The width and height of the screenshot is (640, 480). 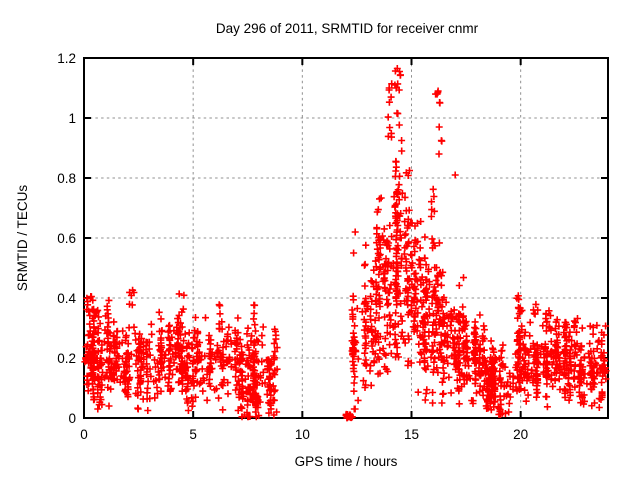 What do you see at coordinates (22, 238) in the screenshot?
I see `y-axis-label: SRMTID / TECUs` at bounding box center [22, 238].